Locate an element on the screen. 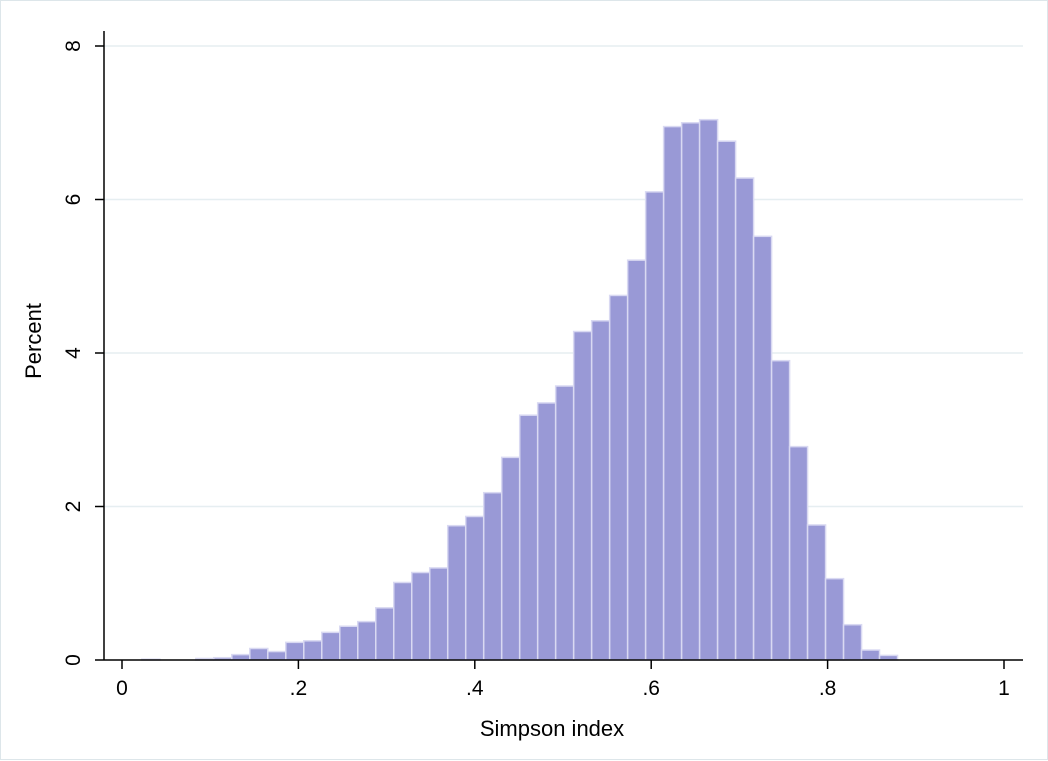 Image resolution: width=1048 pixels, height=761 pixels. x-tick-label: .6 is located at coordinates (651, 688).